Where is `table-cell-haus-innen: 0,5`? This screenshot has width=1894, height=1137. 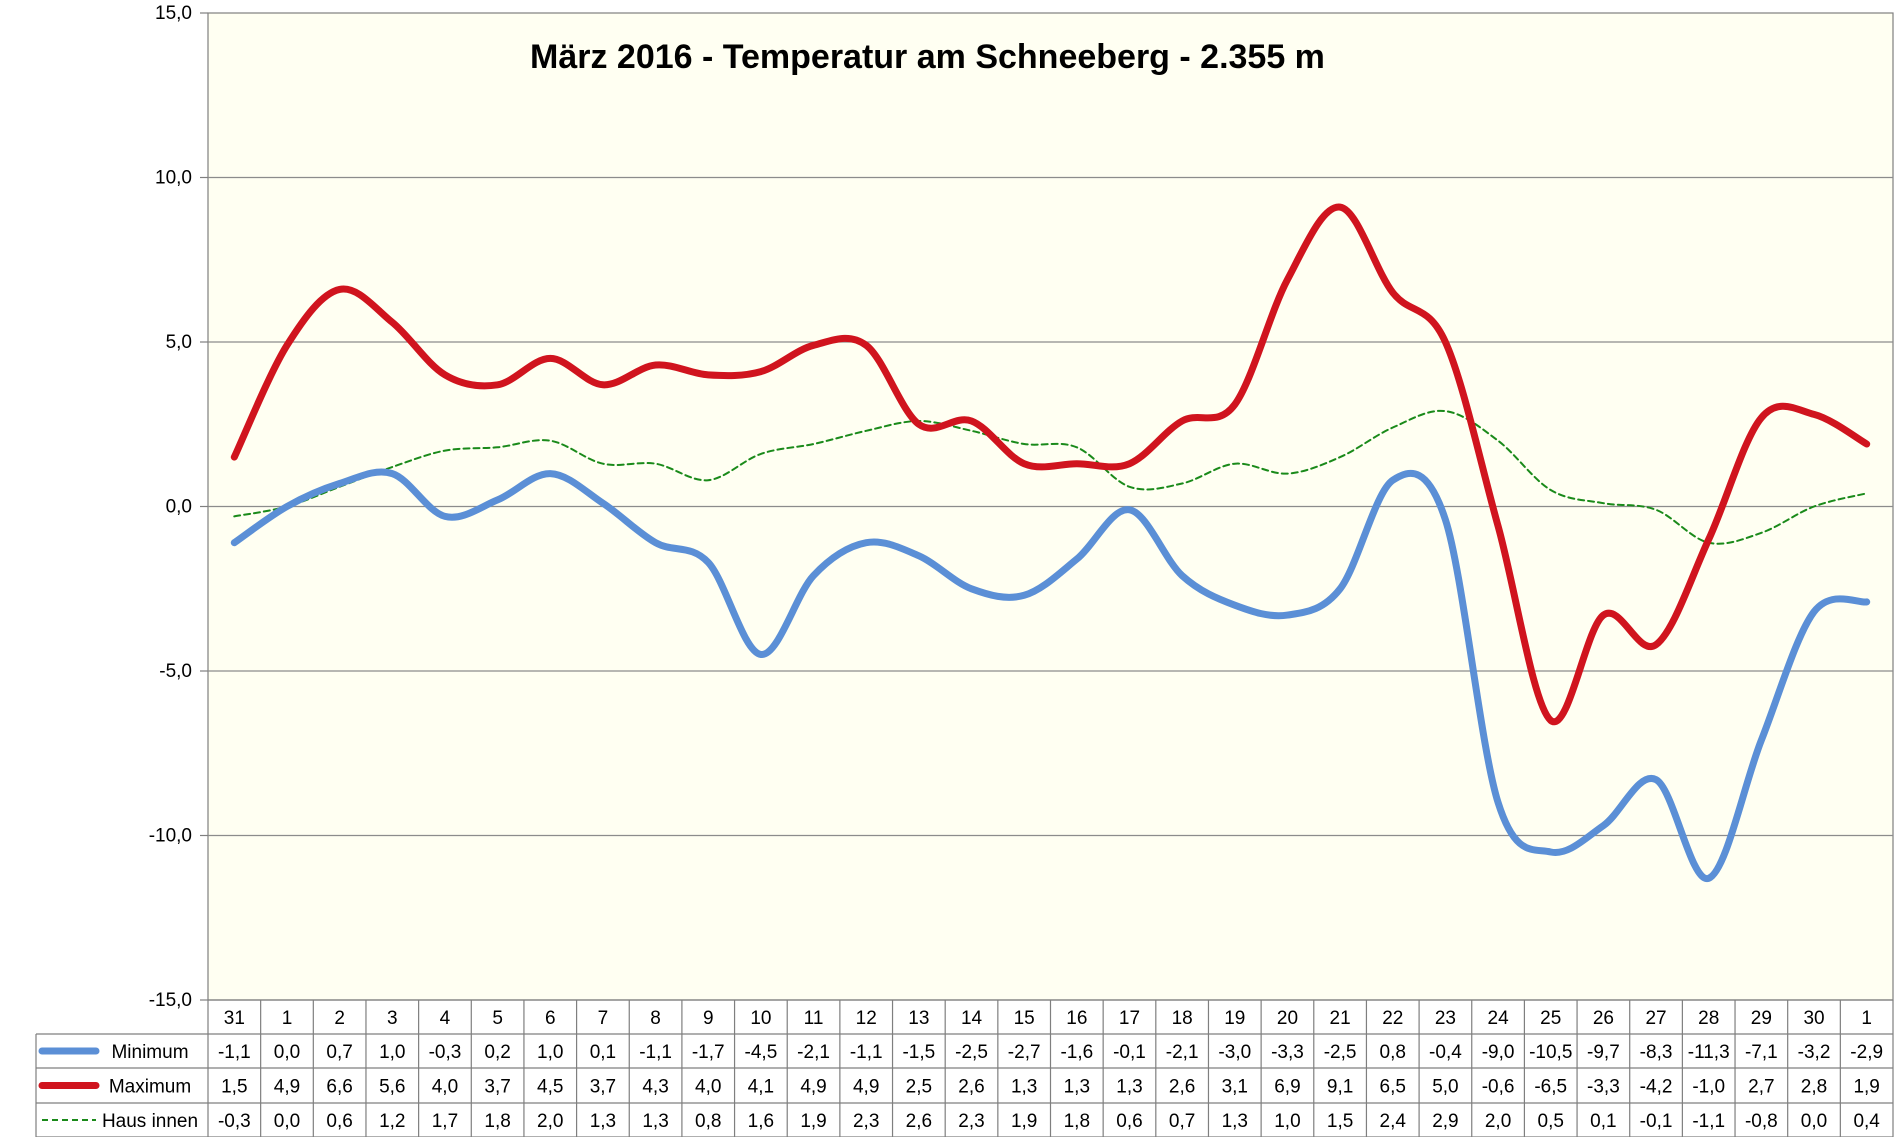 table-cell-haus-innen: 0,5 is located at coordinates (1551, 1121).